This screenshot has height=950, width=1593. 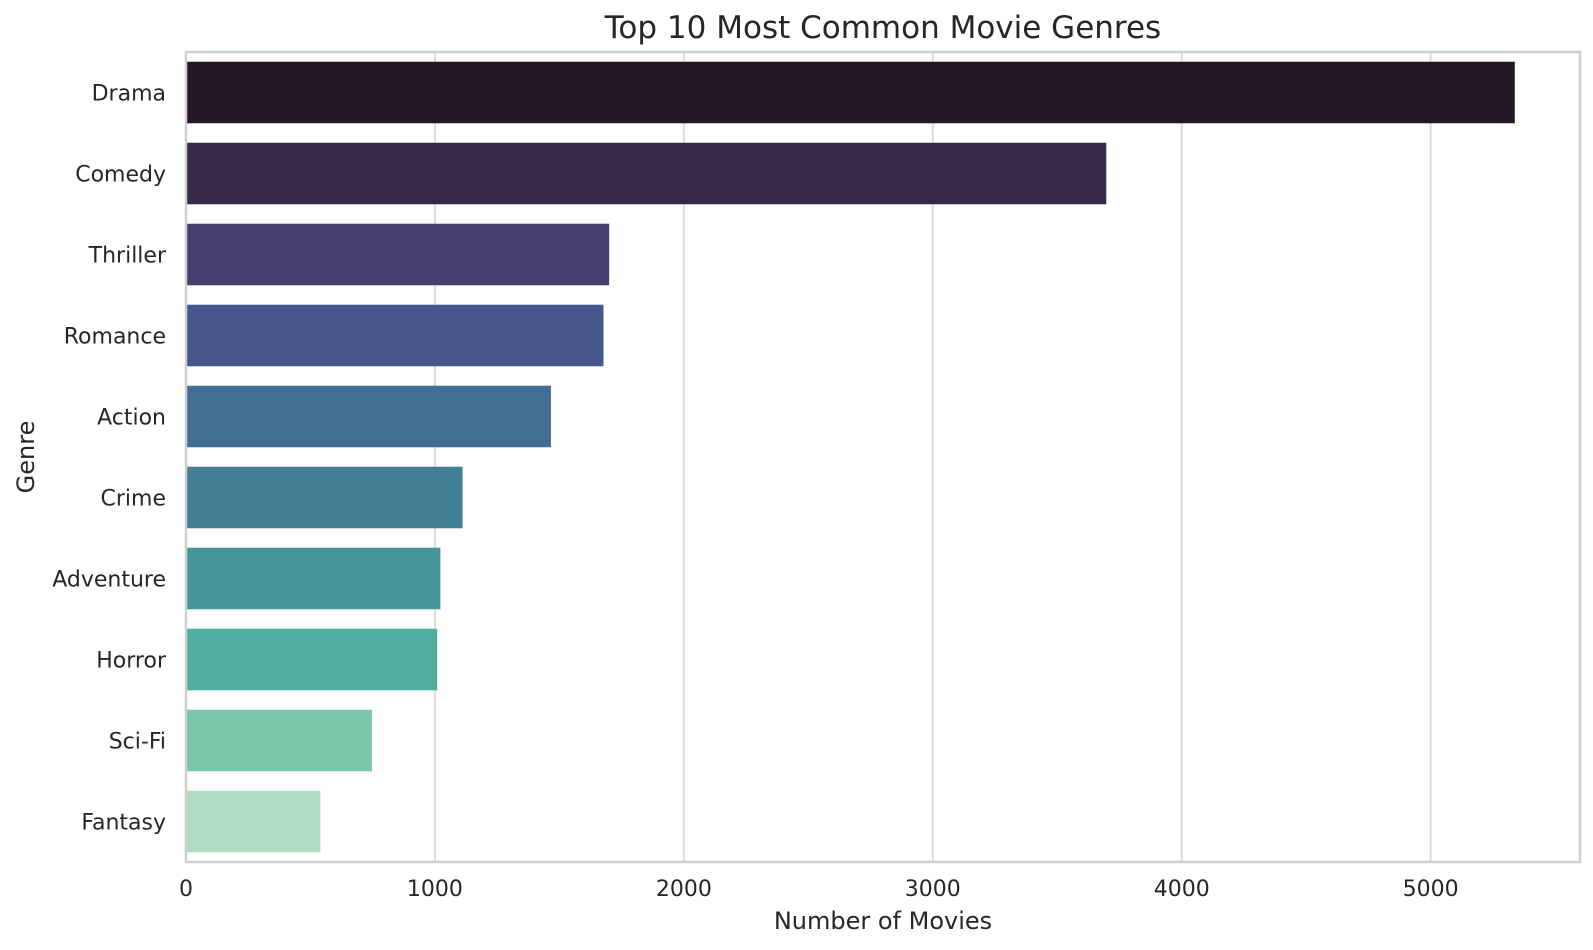 I want to click on chart-title: Top 10 Most Common Movie Genres, so click(x=882, y=28).